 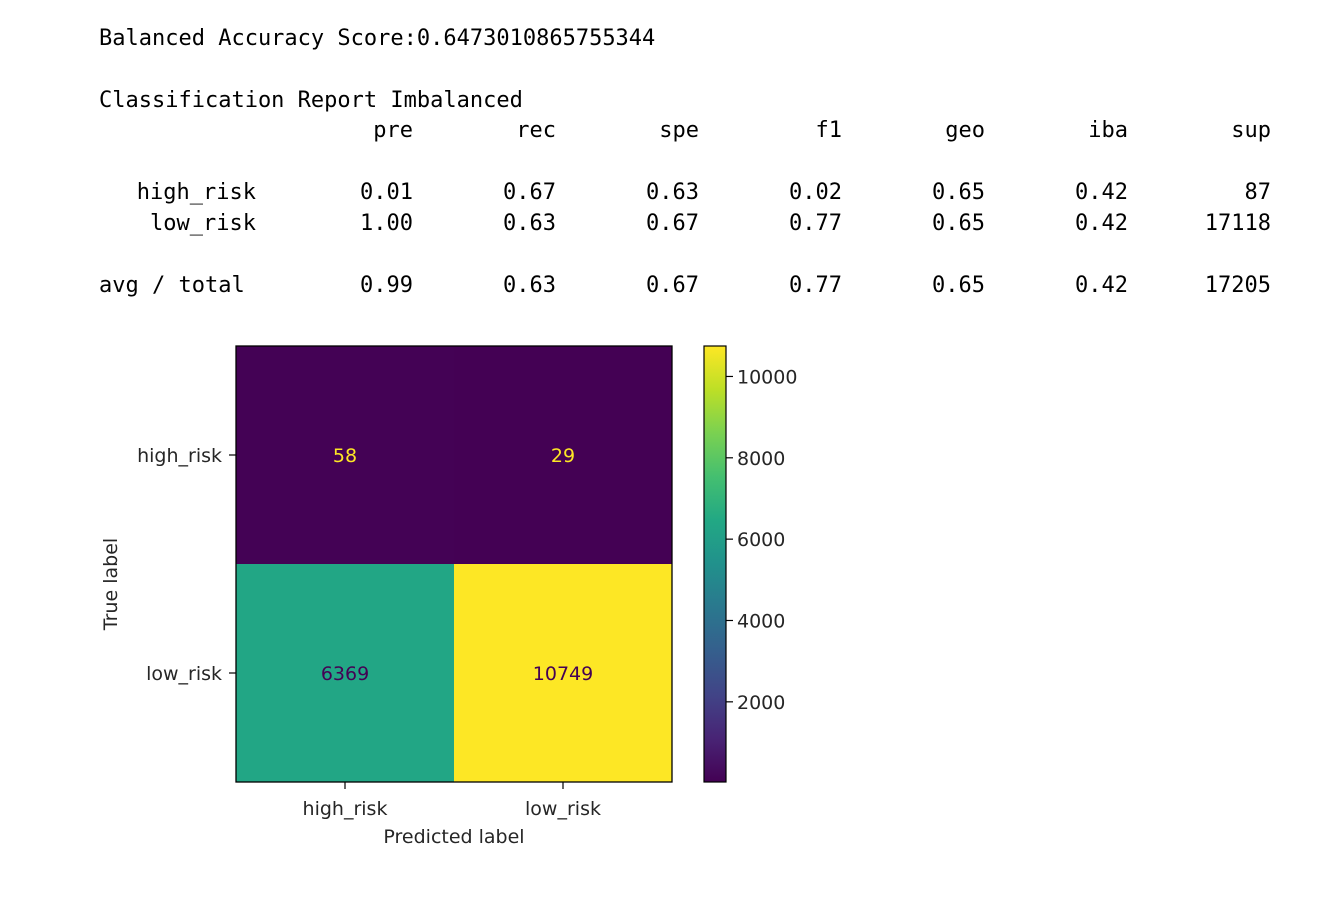 I want to click on report-cell: 0.01, so click(x=386, y=192).